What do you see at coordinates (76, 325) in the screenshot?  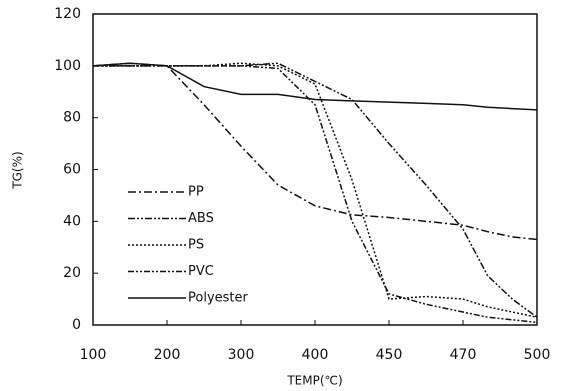 I see `y-tick-label: 0` at bounding box center [76, 325].